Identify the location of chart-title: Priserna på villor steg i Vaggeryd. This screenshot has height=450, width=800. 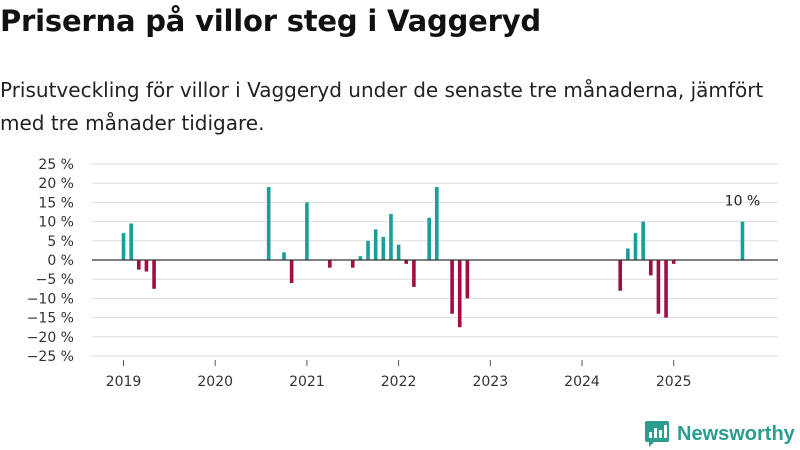
(270, 21).